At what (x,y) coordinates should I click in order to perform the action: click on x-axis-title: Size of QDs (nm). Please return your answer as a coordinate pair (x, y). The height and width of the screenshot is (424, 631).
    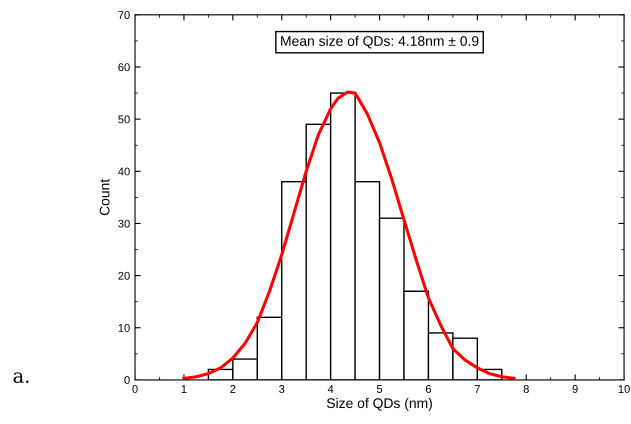
    Looking at the image, I should click on (379, 404).